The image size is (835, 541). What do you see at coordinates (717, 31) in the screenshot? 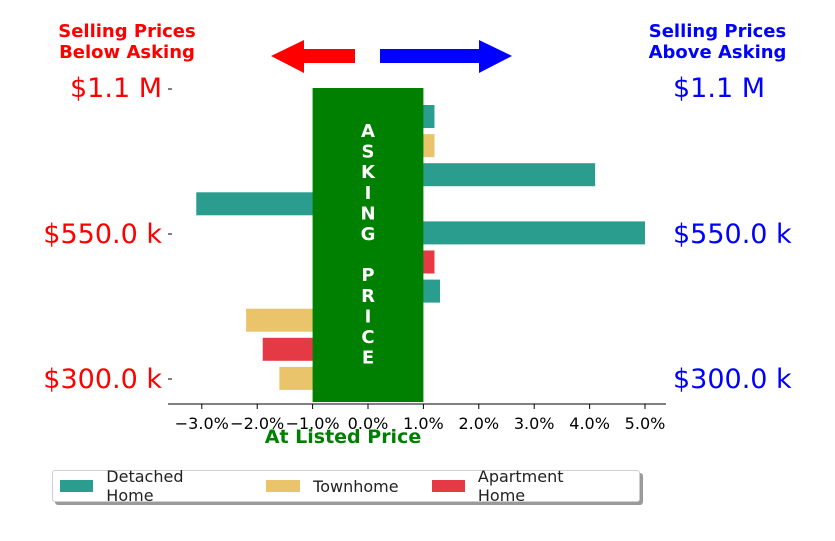
I see `header-above-line1: Selling Prices` at bounding box center [717, 31].